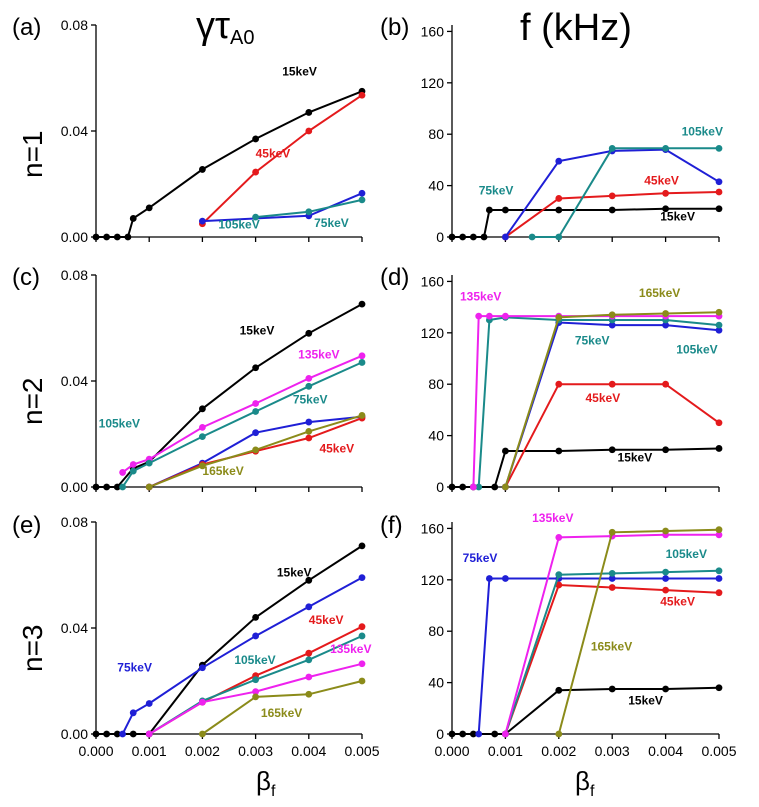  Describe the element at coordinates (74, 628) in the screenshot. I see `y-tick-label: 0.04` at that location.